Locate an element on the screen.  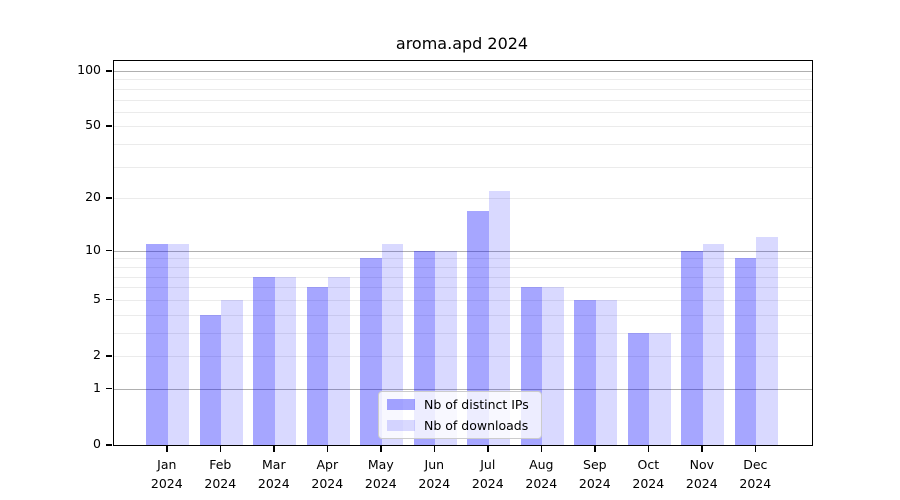
x-tick-label-may: May 2024 is located at coordinates (380, 474).